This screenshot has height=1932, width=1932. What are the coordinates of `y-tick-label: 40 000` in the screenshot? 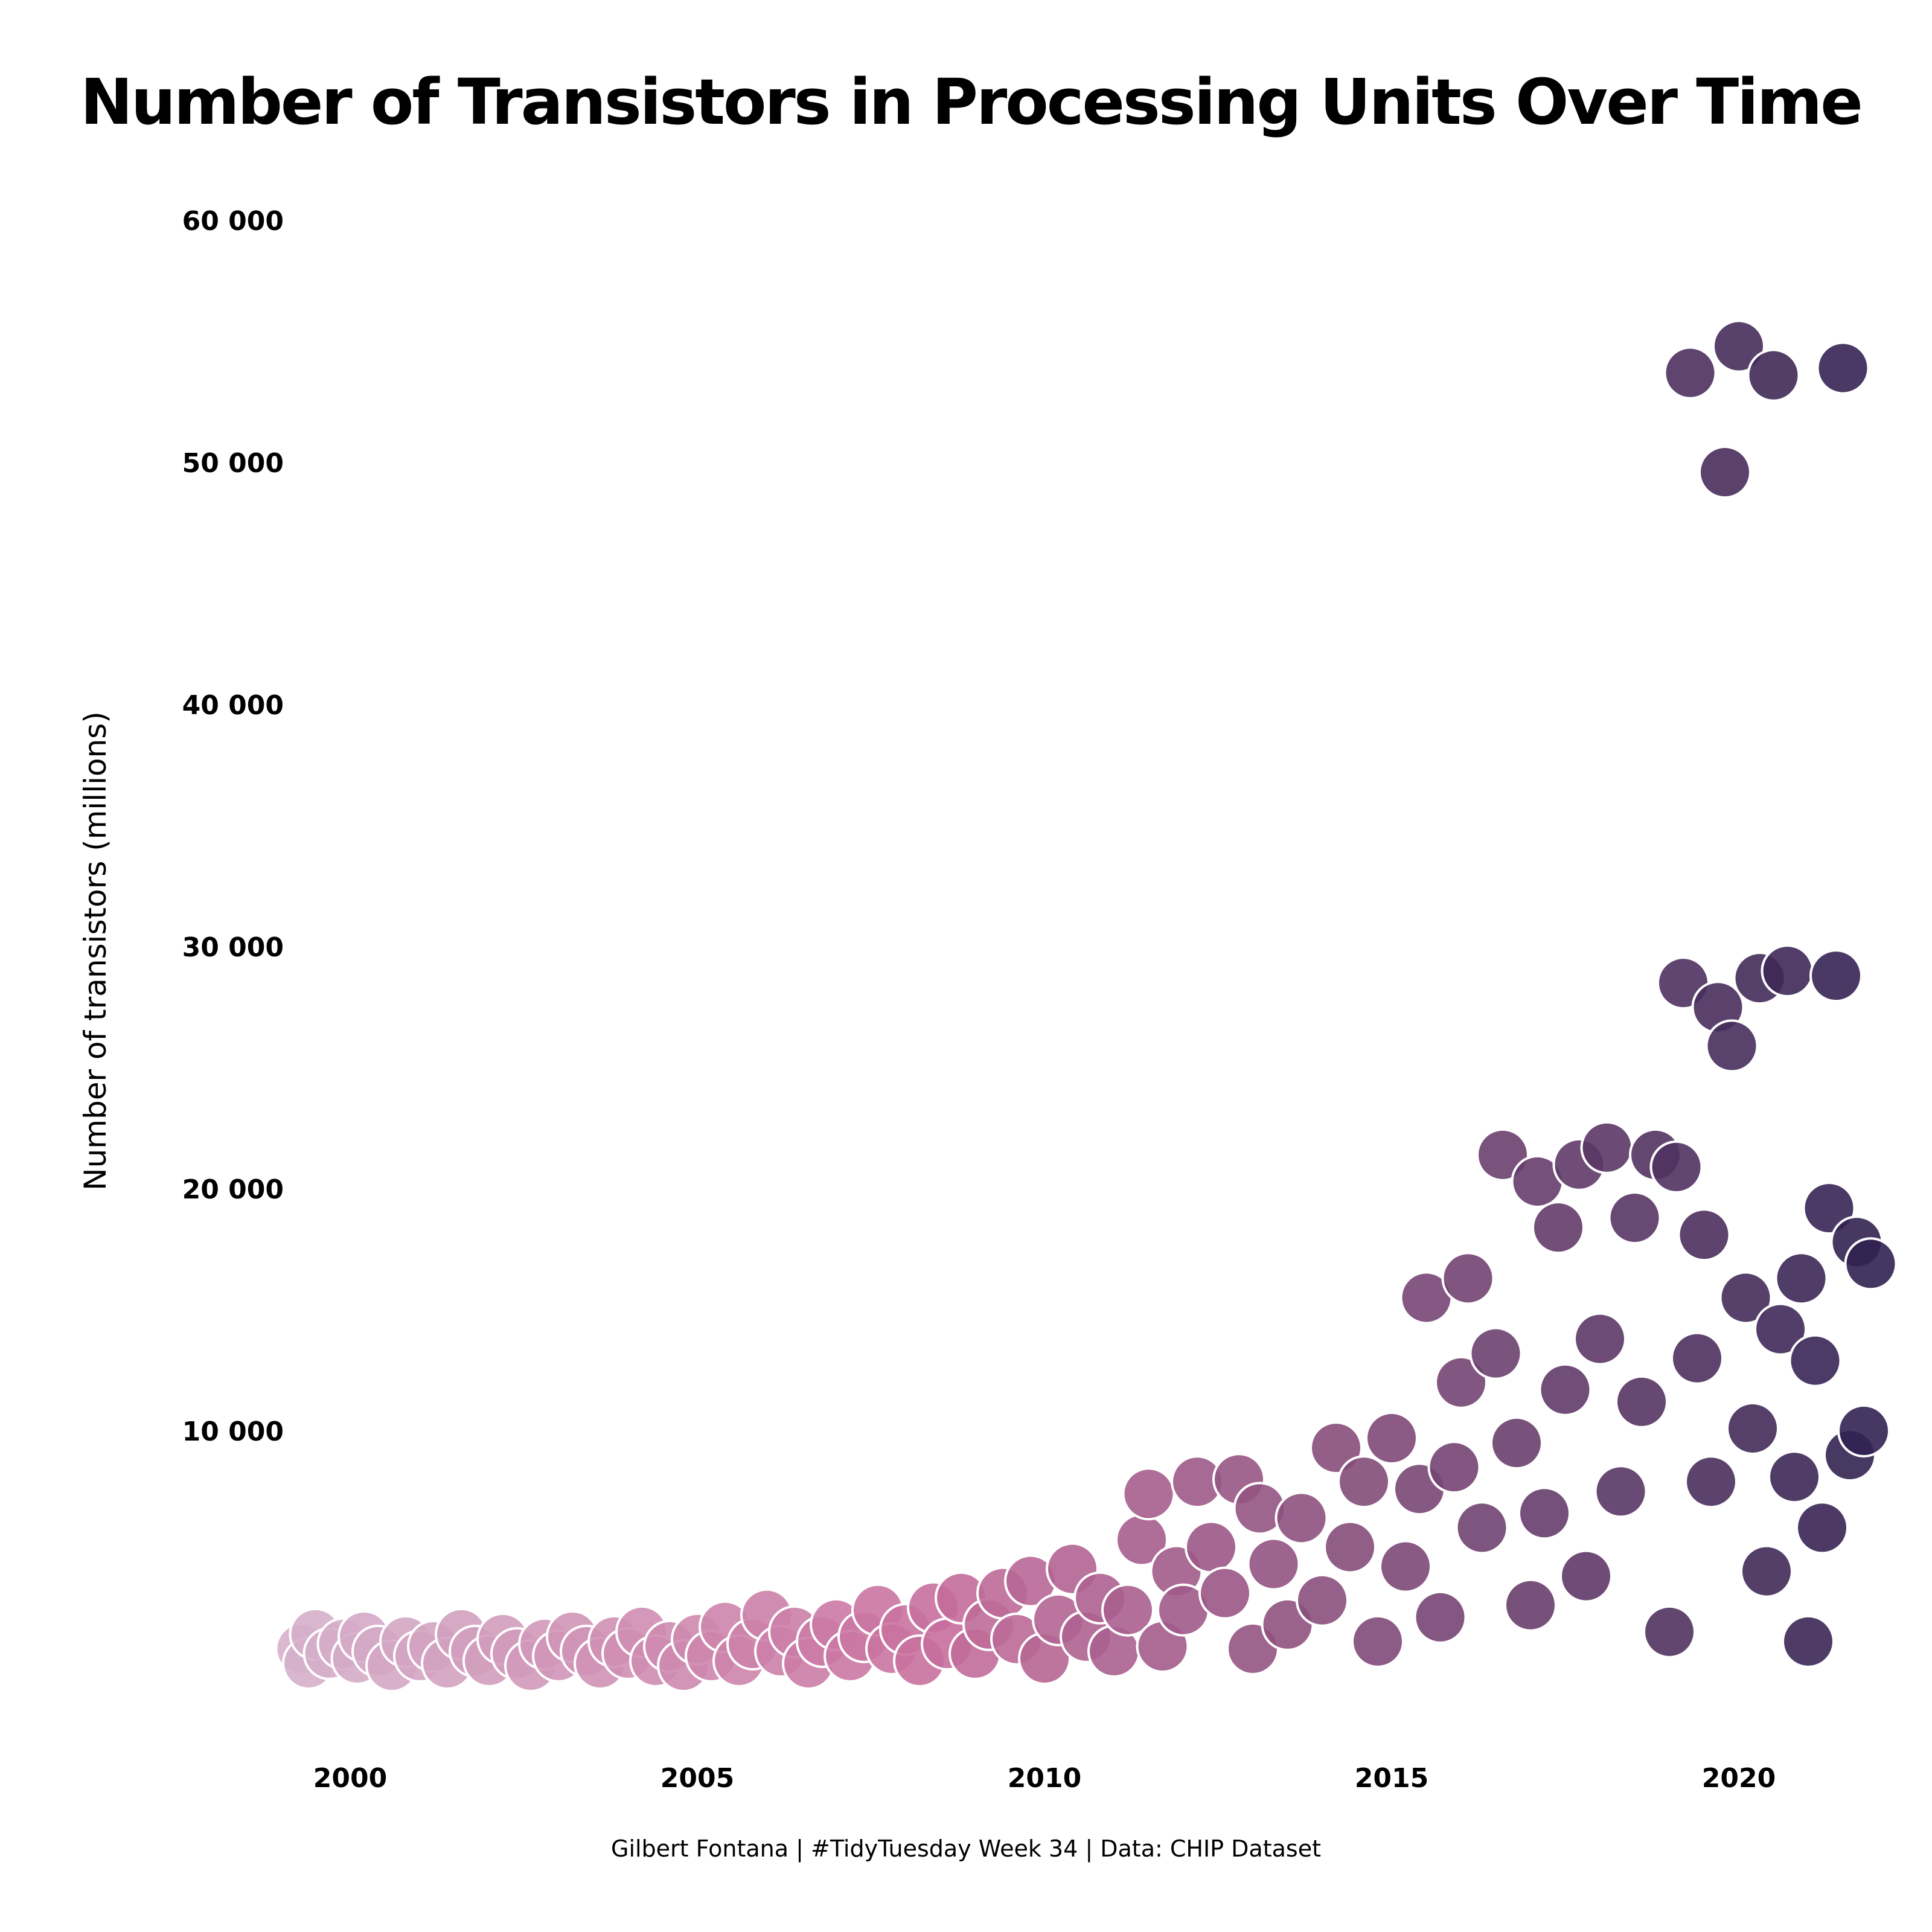 It's located at (233, 705).